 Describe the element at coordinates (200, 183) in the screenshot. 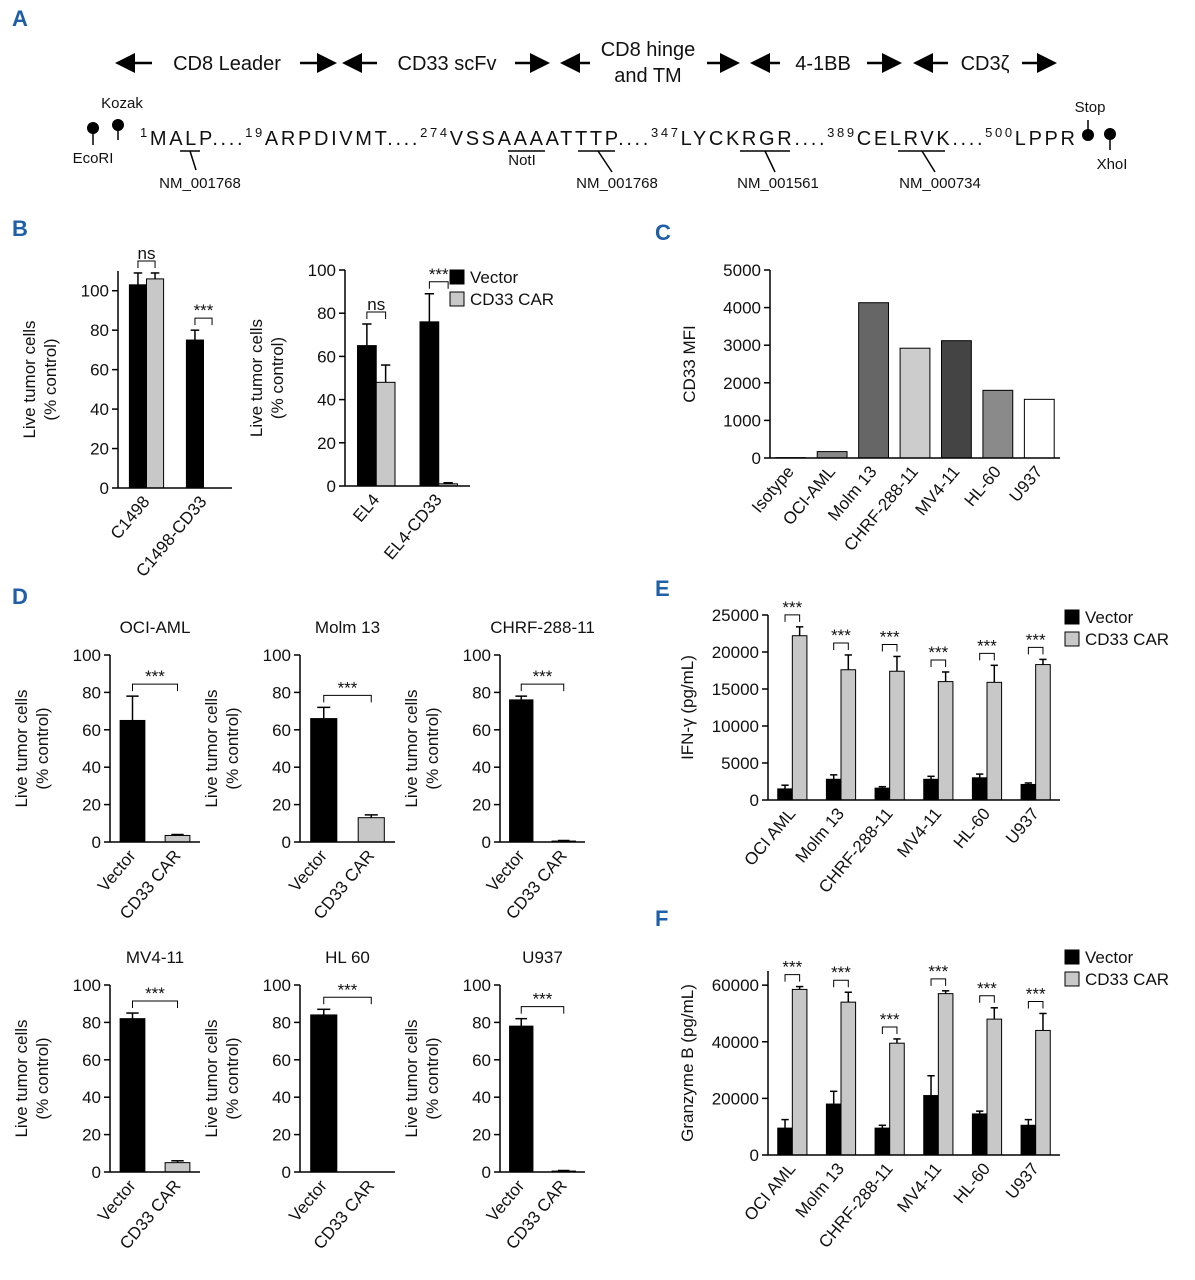

I see `accession: NM_001768` at that location.